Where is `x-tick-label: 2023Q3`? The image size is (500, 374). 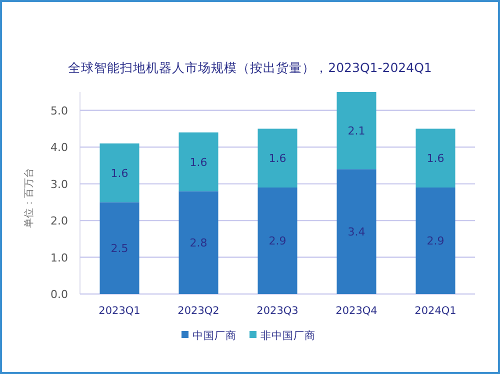 x-tick-label: 2023Q3 is located at coordinates (277, 311).